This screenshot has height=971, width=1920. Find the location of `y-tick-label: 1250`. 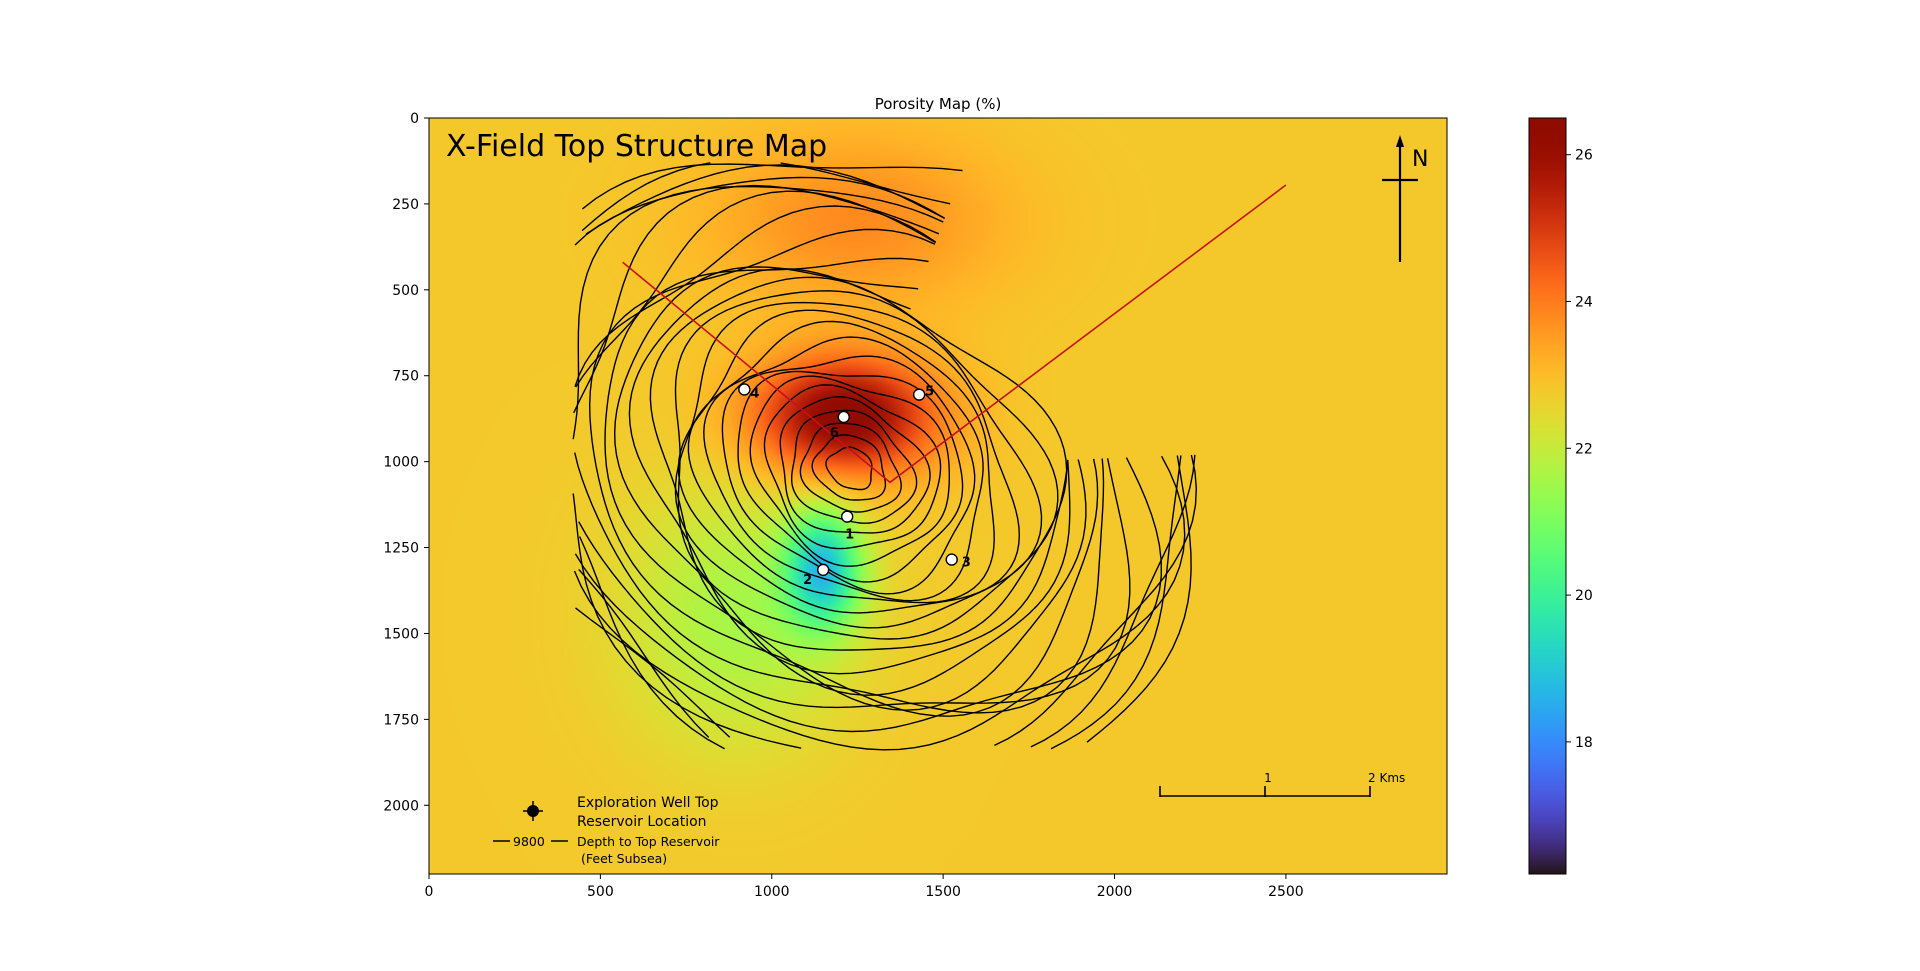

y-tick-label: 1250 is located at coordinates (401, 549).